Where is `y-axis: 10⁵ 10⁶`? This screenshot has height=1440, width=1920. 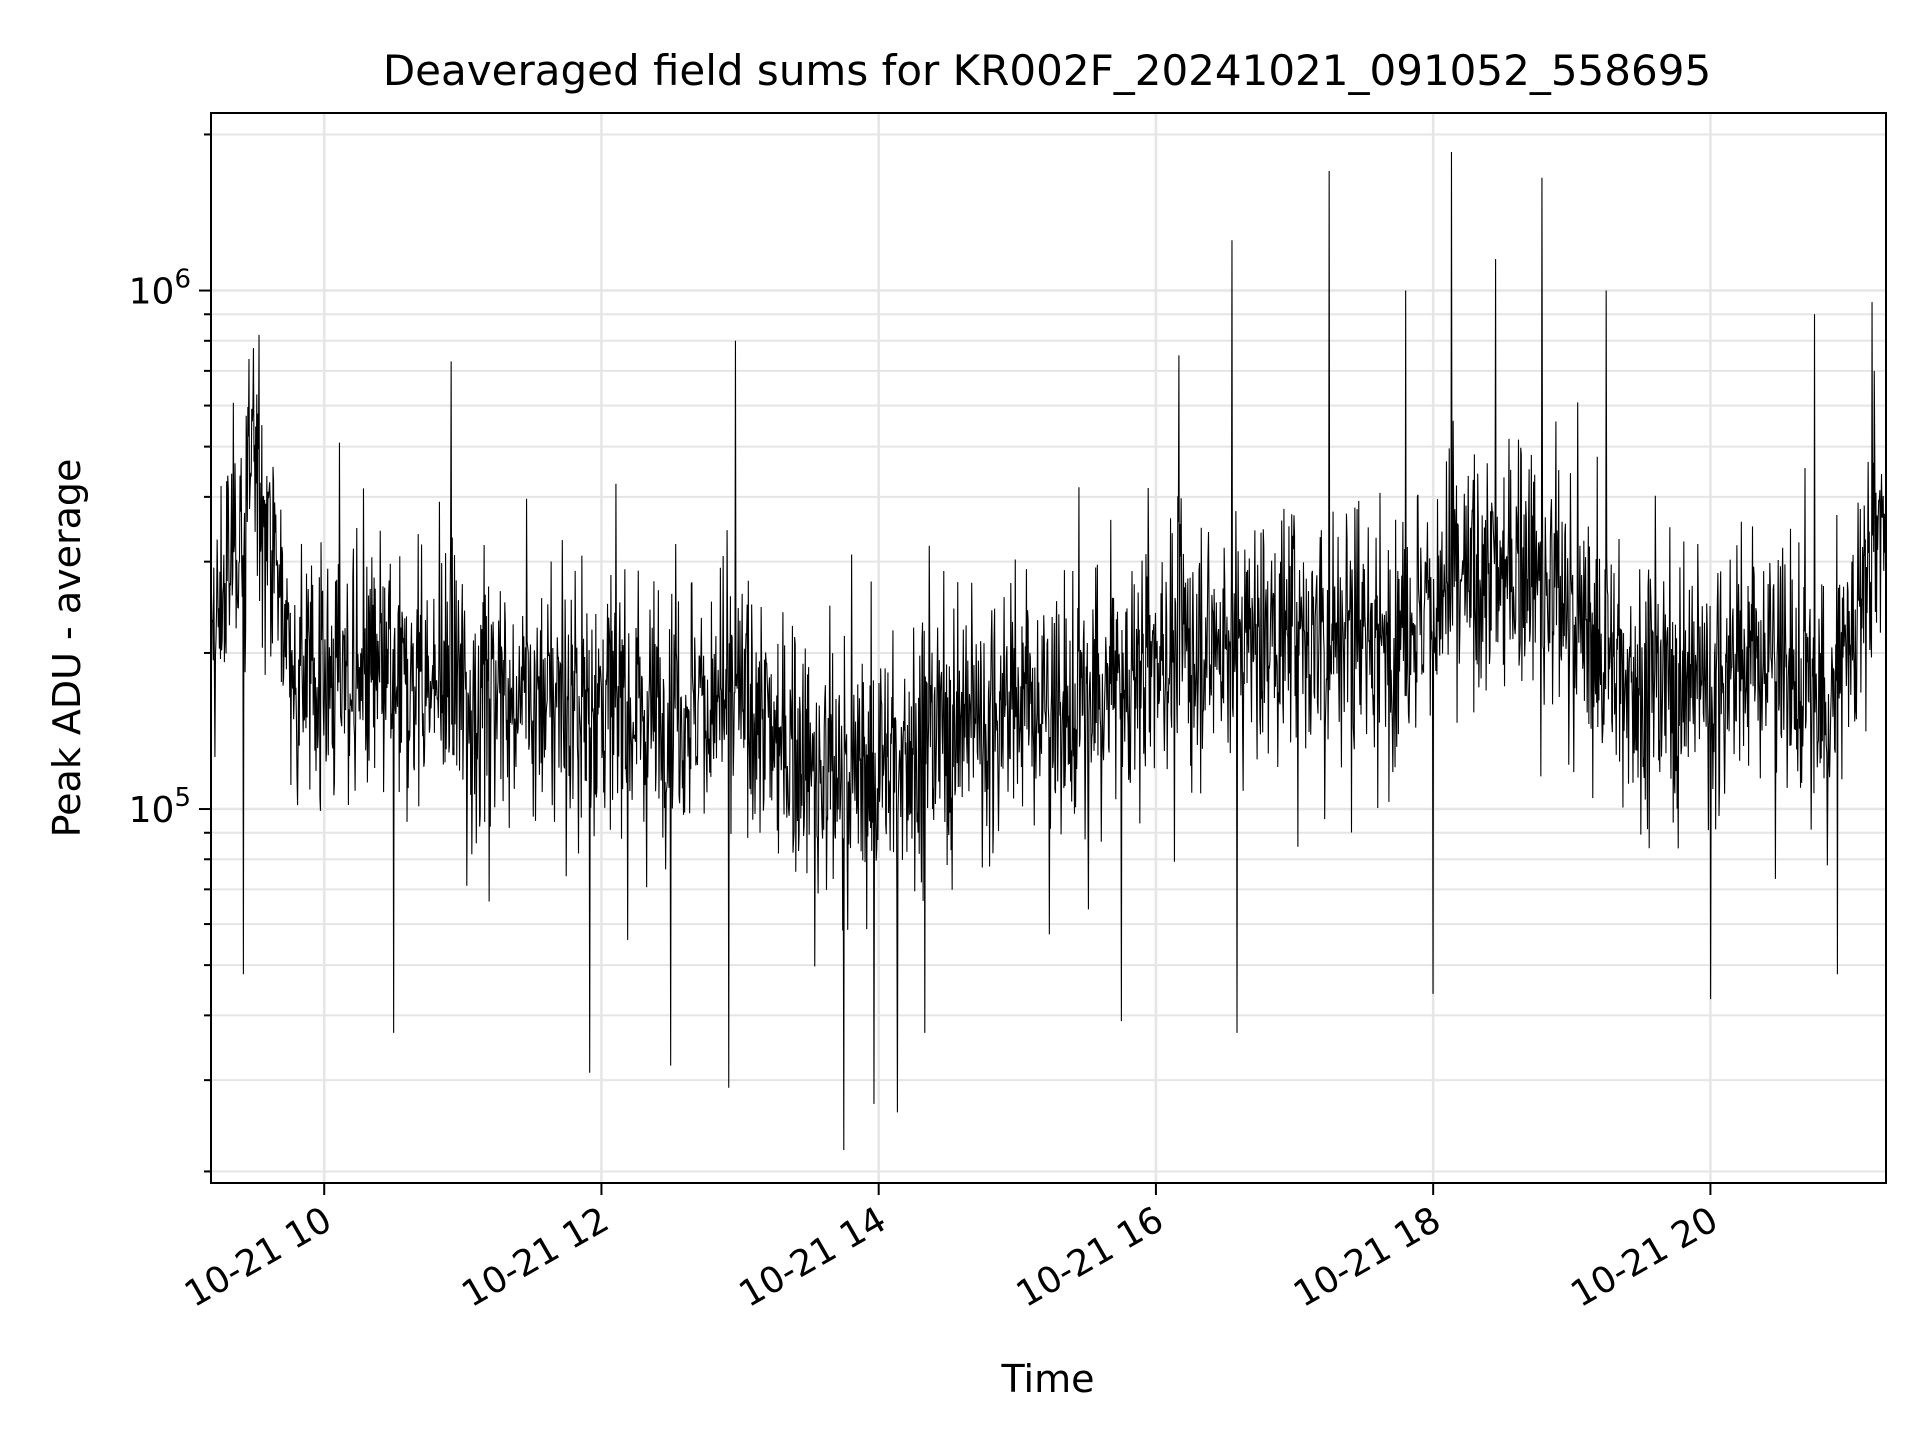 y-axis: 10⁵ 10⁶ is located at coordinates (170, 653).